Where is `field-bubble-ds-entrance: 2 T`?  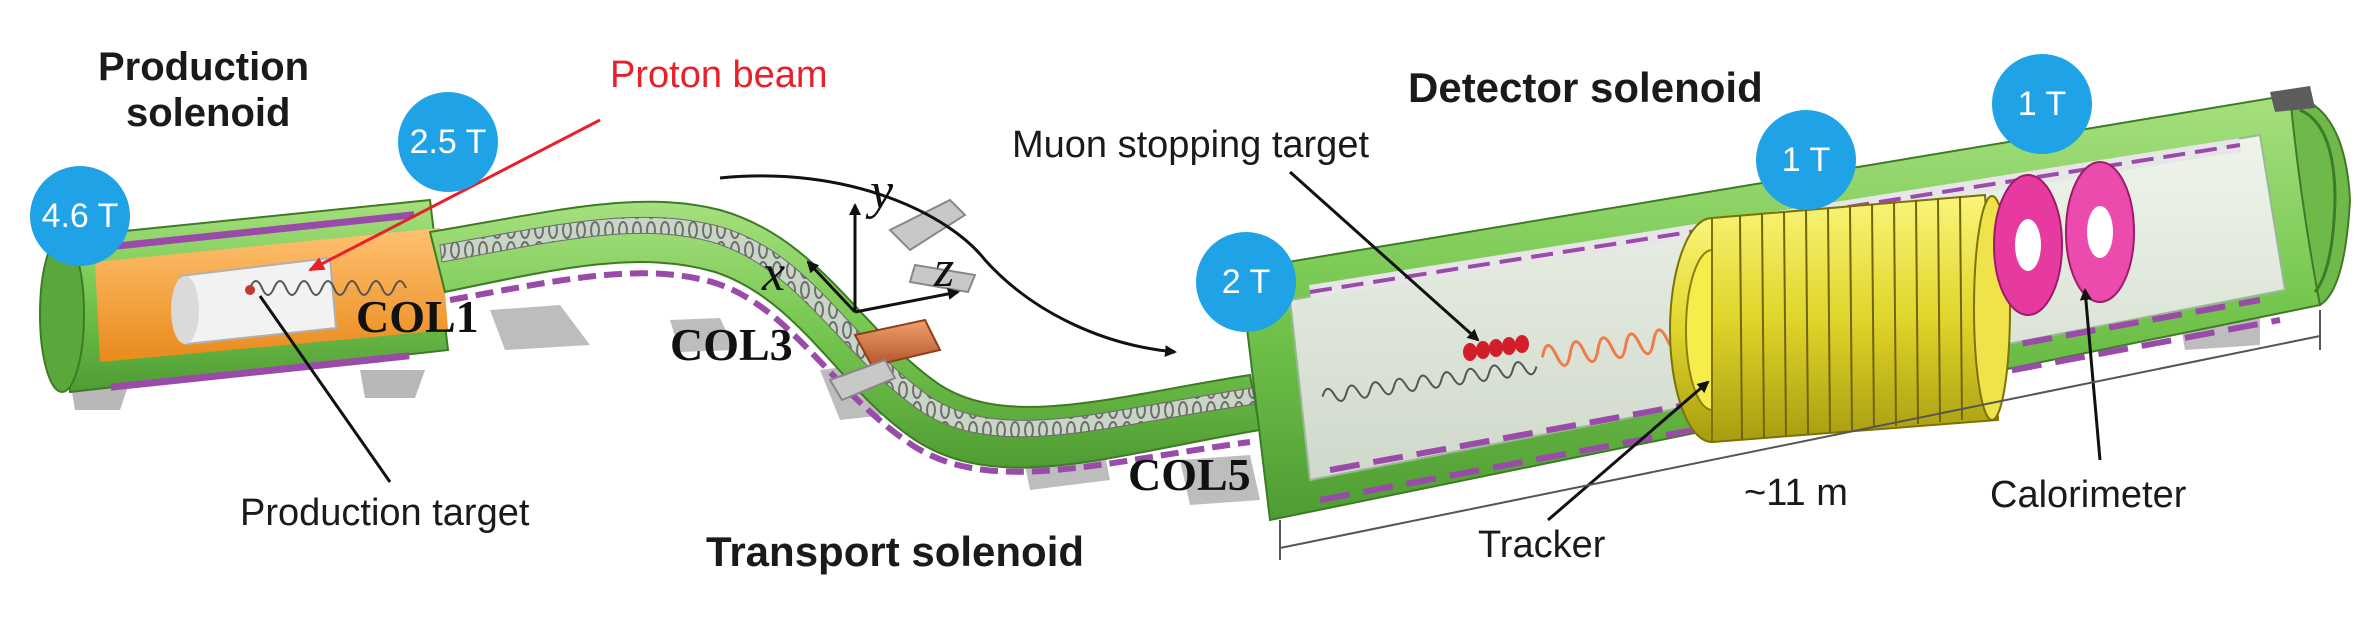 field-bubble-ds-entrance: 2 T is located at coordinates (1246, 282).